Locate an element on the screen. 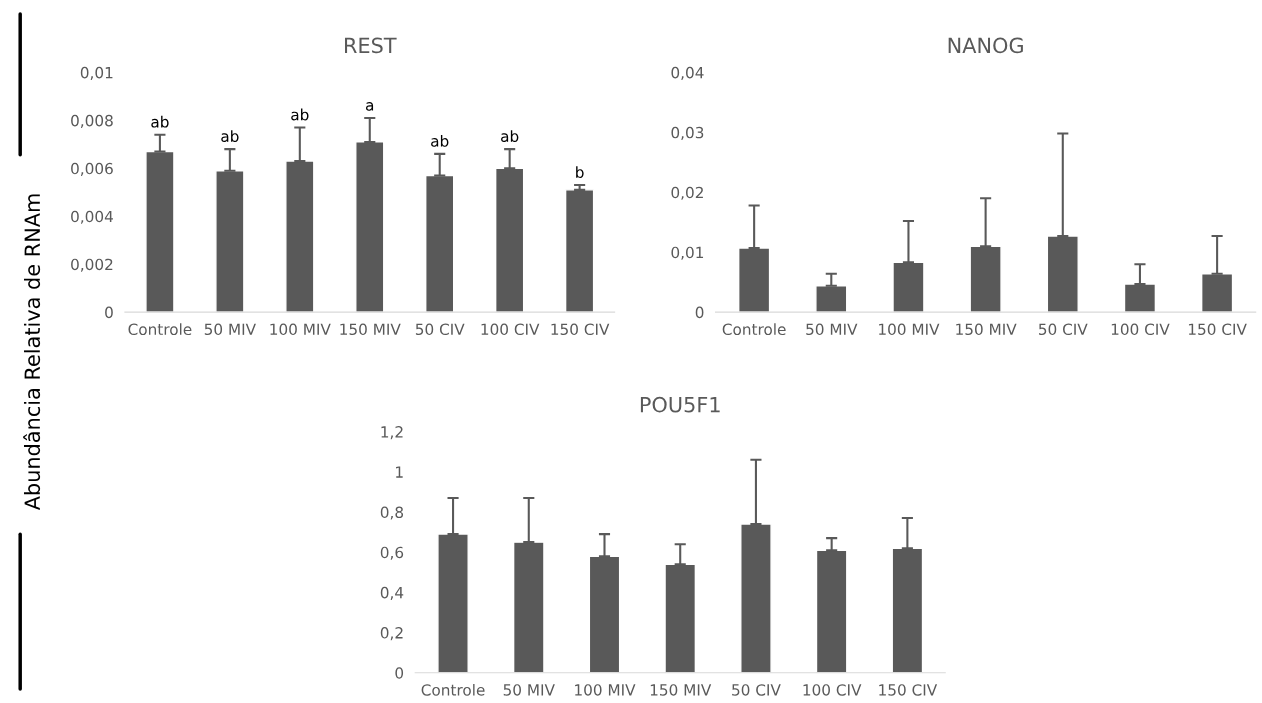  chart-title: POU5F1 is located at coordinates (680, 404).